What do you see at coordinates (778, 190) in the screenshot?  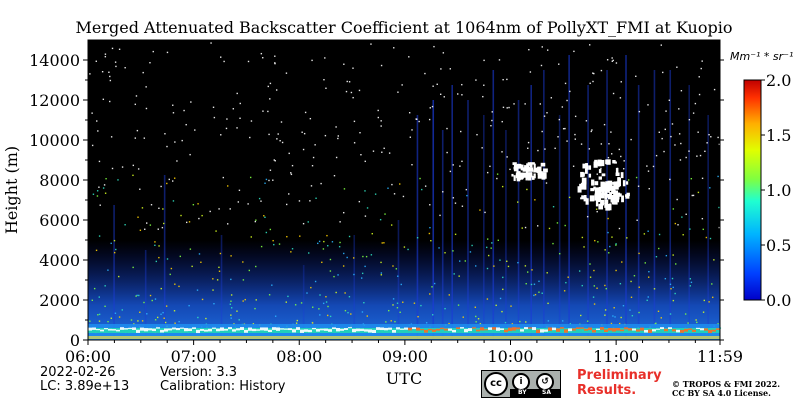 I see `colorbar-tick-label: 1.0` at bounding box center [778, 190].